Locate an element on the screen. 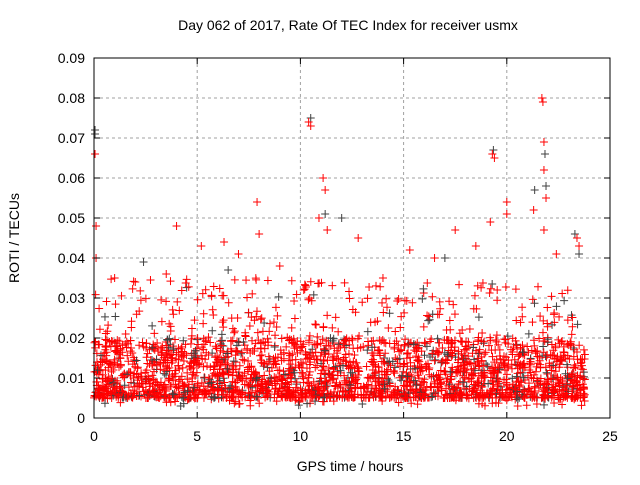 The width and height of the screenshot is (640, 485). x-tick-label: 25 is located at coordinates (610, 436).